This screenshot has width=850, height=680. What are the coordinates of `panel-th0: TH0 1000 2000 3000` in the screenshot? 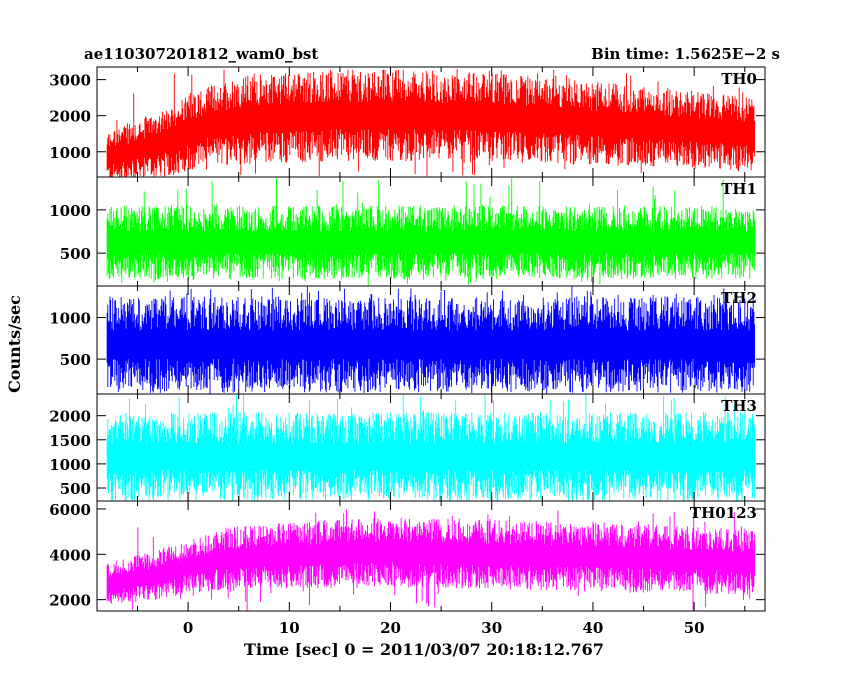 It's located at (407, 122).